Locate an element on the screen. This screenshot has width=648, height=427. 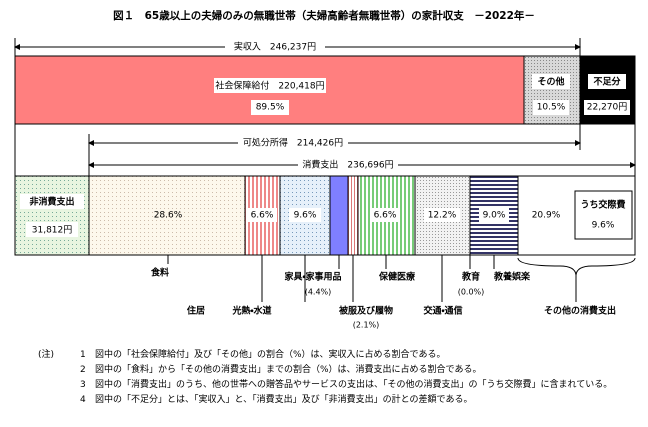
category-share: (2.1%) is located at coordinates (366, 325).